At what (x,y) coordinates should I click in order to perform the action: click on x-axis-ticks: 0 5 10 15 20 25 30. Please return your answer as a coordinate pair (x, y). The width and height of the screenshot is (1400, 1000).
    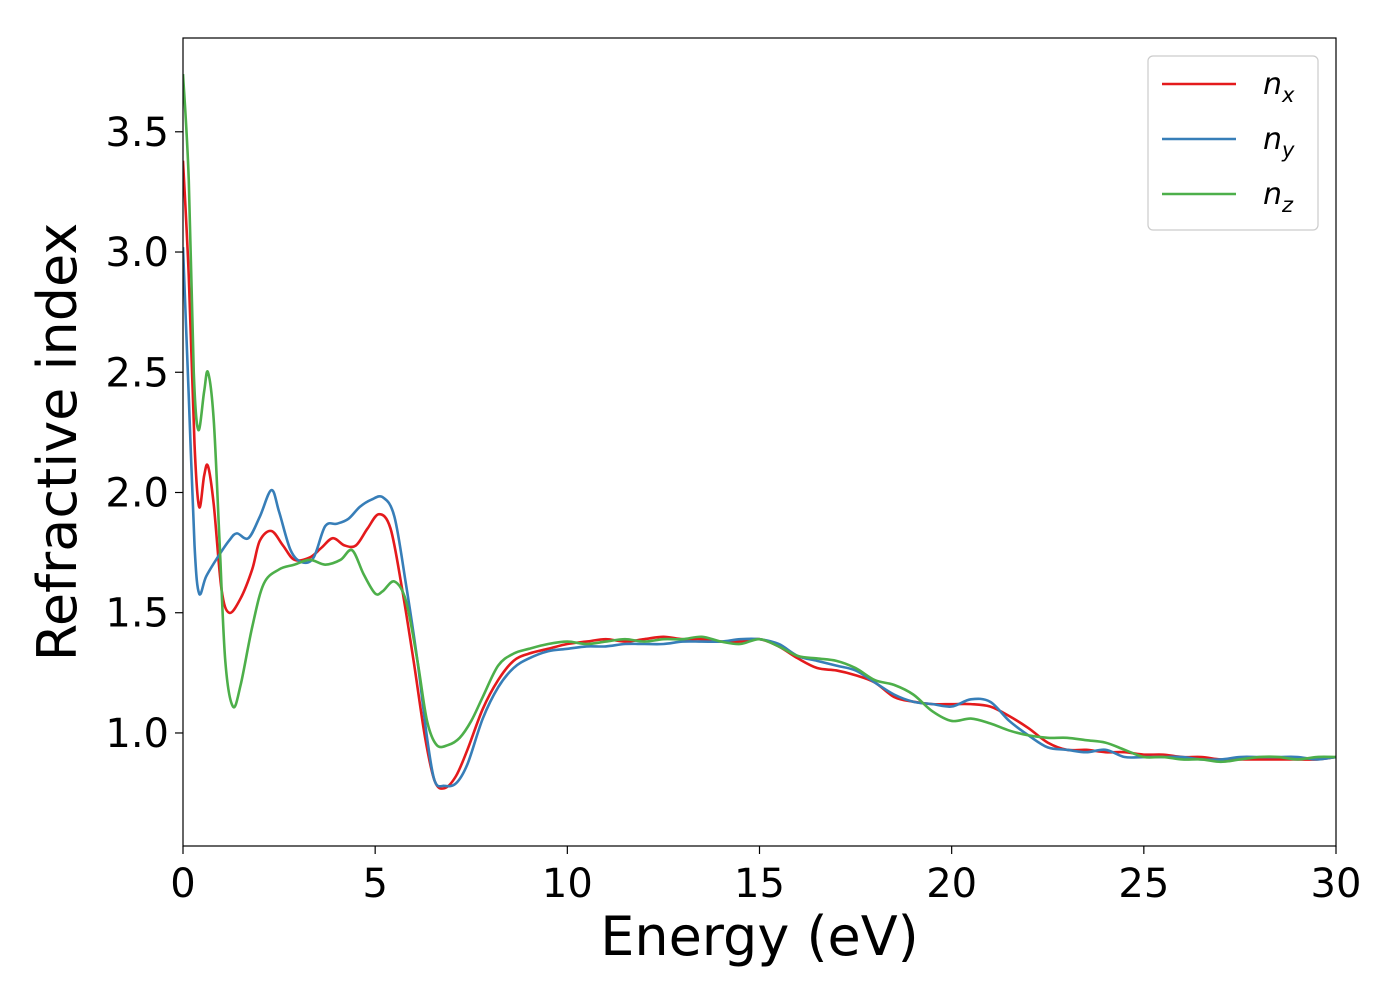
    Looking at the image, I should click on (765, 876).